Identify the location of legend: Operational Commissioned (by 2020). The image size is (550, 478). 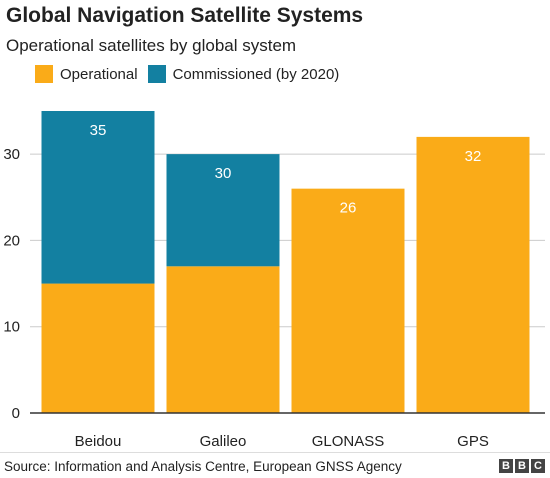
(192, 74).